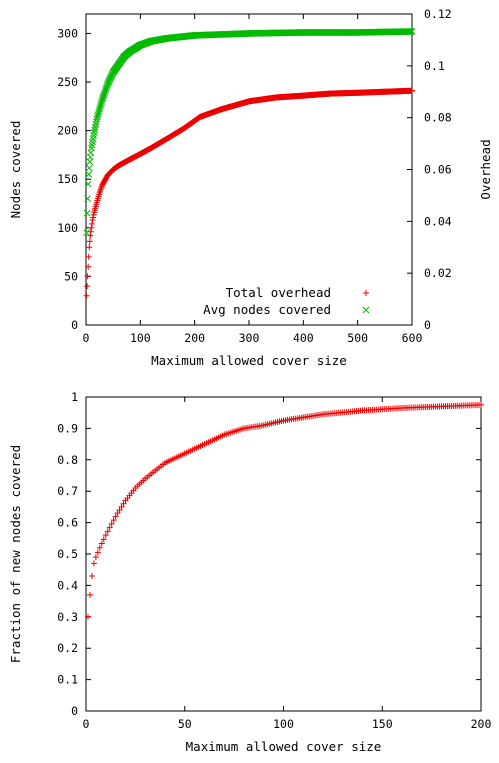 The width and height of the screenshot is (499, 763). I want to click on y2-tick-label: 0.04, so click(438, 221).